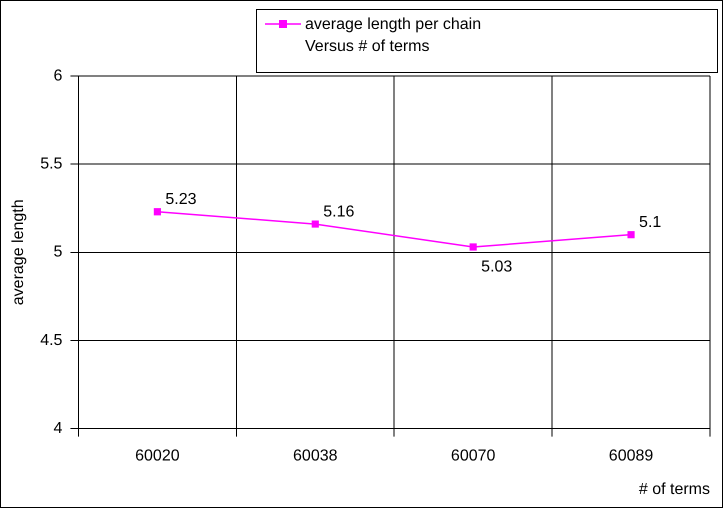 This screenshot has height=508, width=723. I want to click on y-tick-label: 4.5, so click(51, 340).